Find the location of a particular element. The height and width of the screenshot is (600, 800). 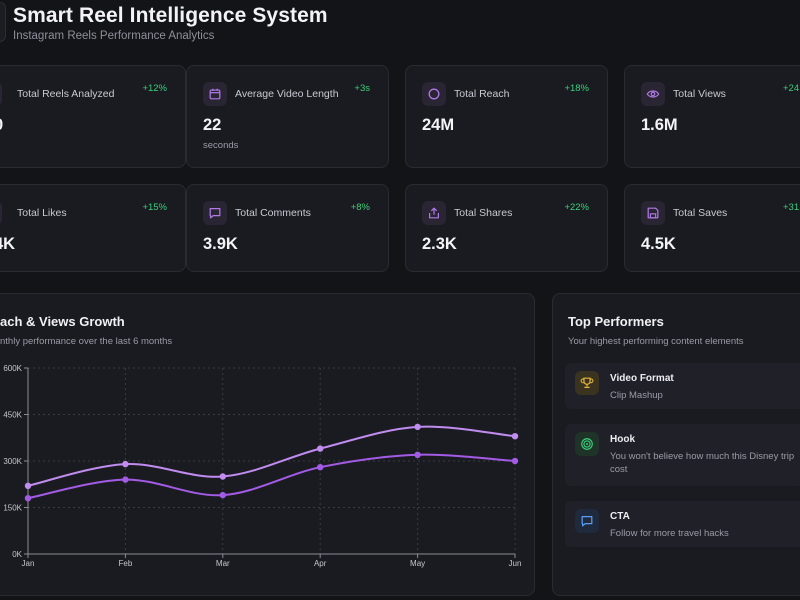

stat-card-total-comments: Total Comments +8% 3.9K is located at coordinates (287, 228).